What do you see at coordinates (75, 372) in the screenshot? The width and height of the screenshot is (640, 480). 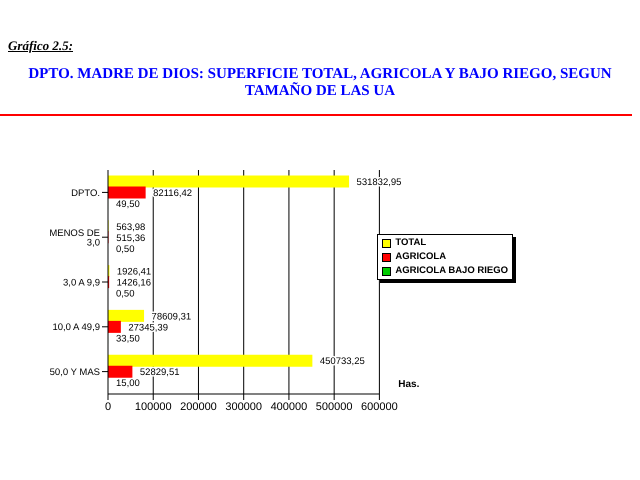 I see `y-tick-label: 50,0 Y MAS` at bounding box center [75, 372].